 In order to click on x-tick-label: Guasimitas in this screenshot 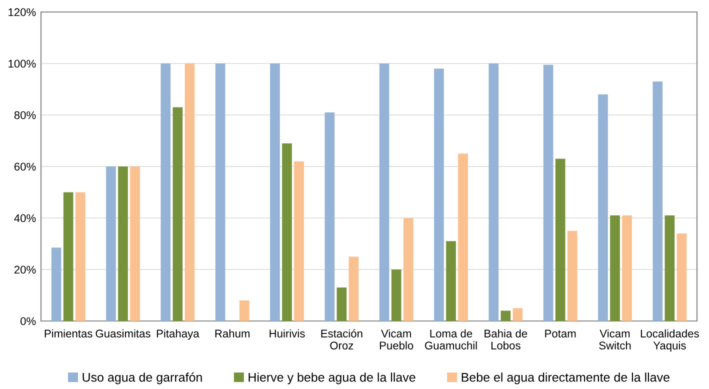, I will do `click(123, 333)`.